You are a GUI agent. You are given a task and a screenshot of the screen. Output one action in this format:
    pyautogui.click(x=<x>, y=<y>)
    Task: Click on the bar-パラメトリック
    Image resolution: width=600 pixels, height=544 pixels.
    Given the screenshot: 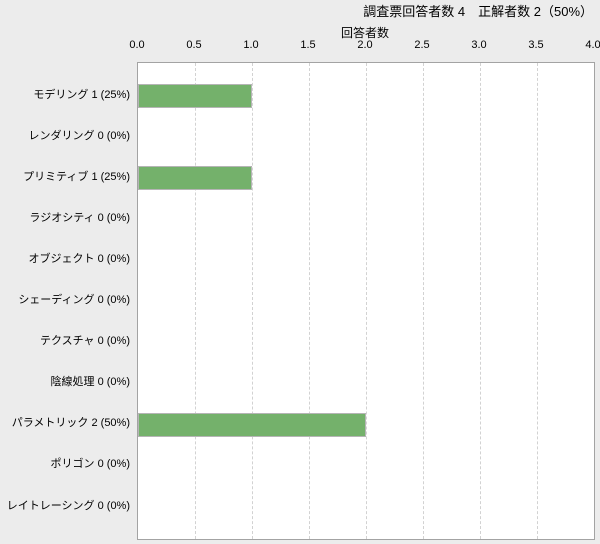 What is the action you would take?
    pyautogui.click(x=252, y=424)
    